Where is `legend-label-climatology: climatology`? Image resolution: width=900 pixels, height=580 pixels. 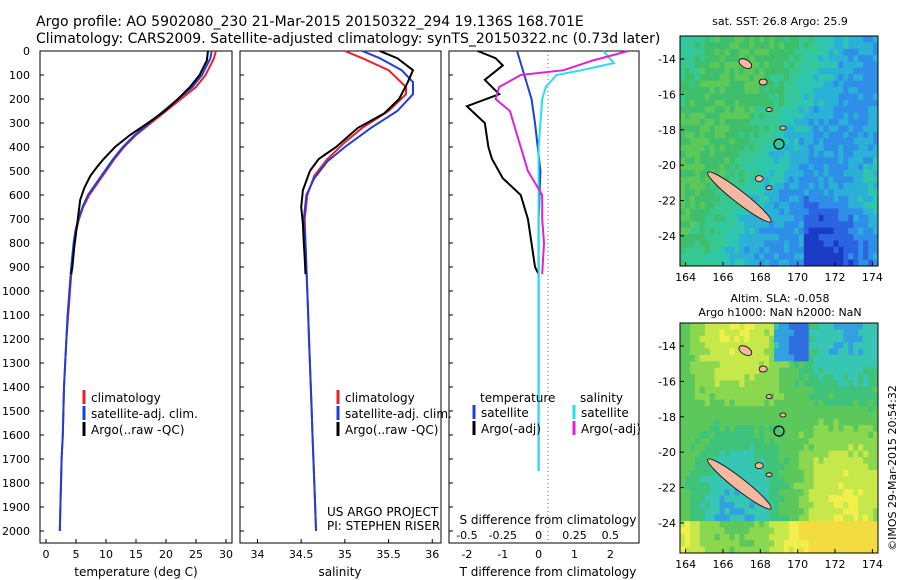
legend-label-climatology: climatology is located at coordinates (126, 398).